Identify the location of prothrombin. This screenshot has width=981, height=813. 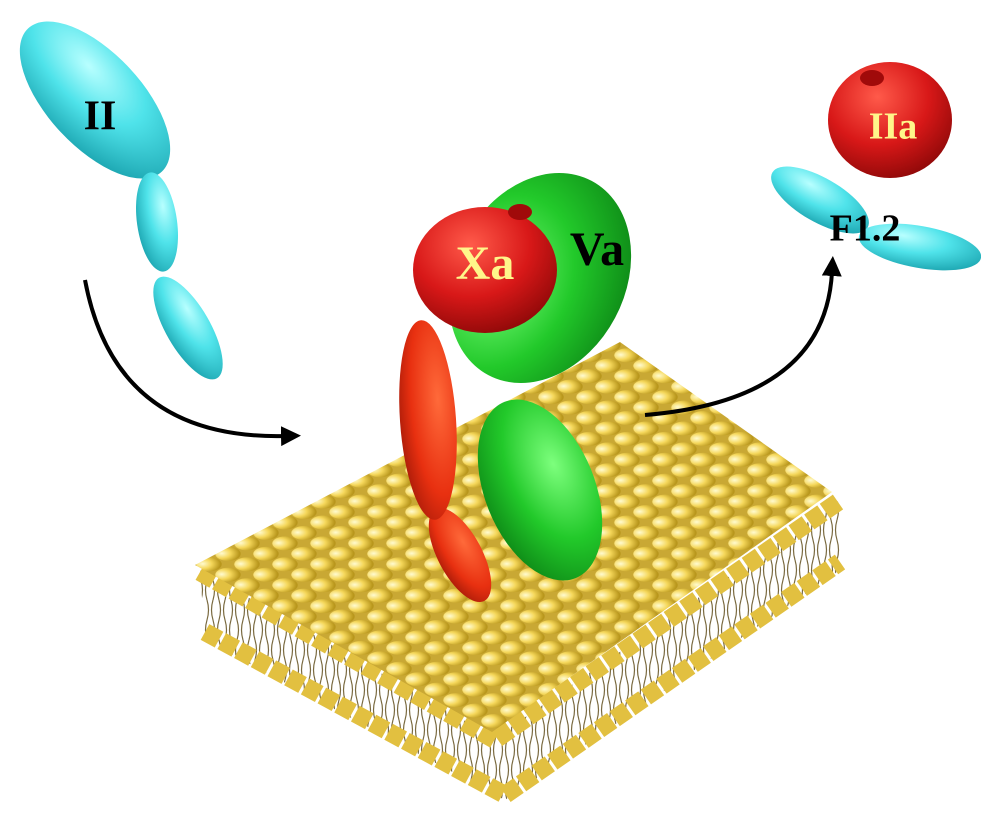
(121, 200).